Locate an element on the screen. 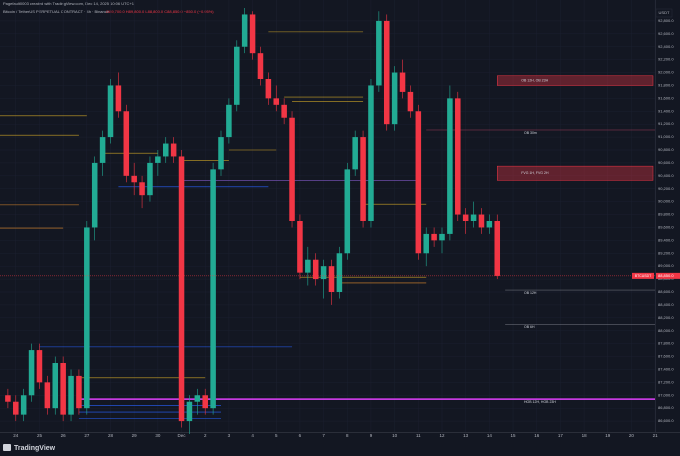 Image resolution: width=680 pixels, height=456 pixels. y-tick-label: 91,000.0 is located at coordinates (666, 136).